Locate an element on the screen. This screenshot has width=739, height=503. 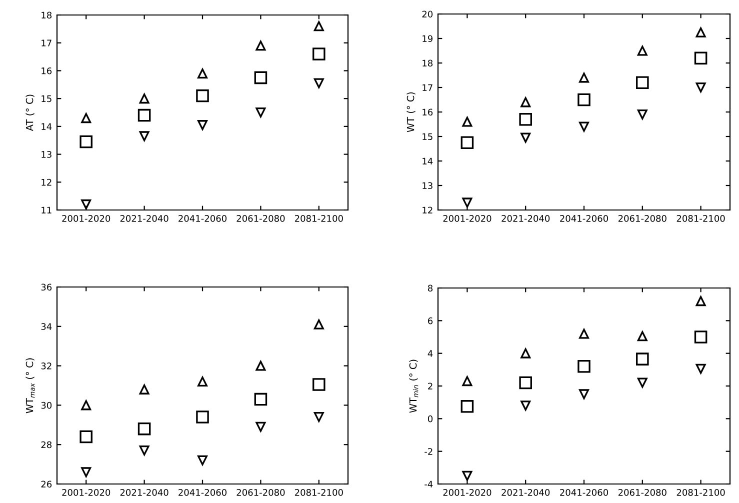
y-axis-title: WT (° C) is located at coordinates (411, 112).